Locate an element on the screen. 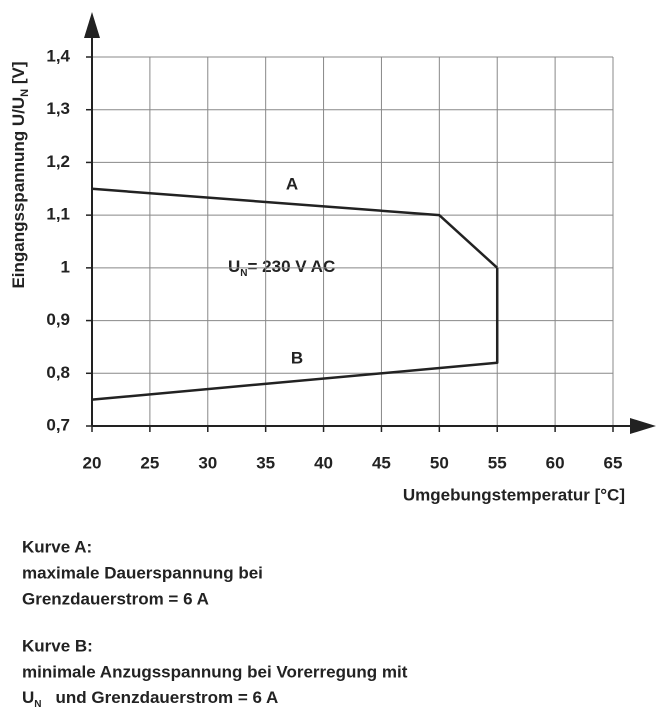  y-axis-arrow is located at coordinates (92, 25).